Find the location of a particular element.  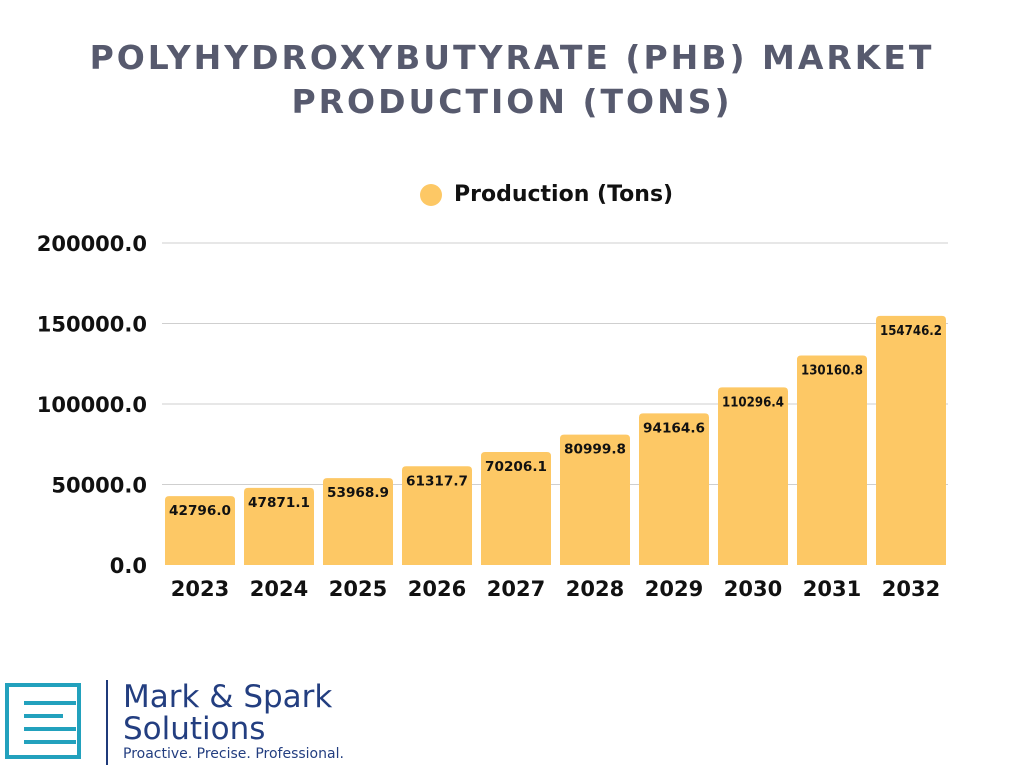

x-tick-label: 2028 is located at coordinates (595, 589).